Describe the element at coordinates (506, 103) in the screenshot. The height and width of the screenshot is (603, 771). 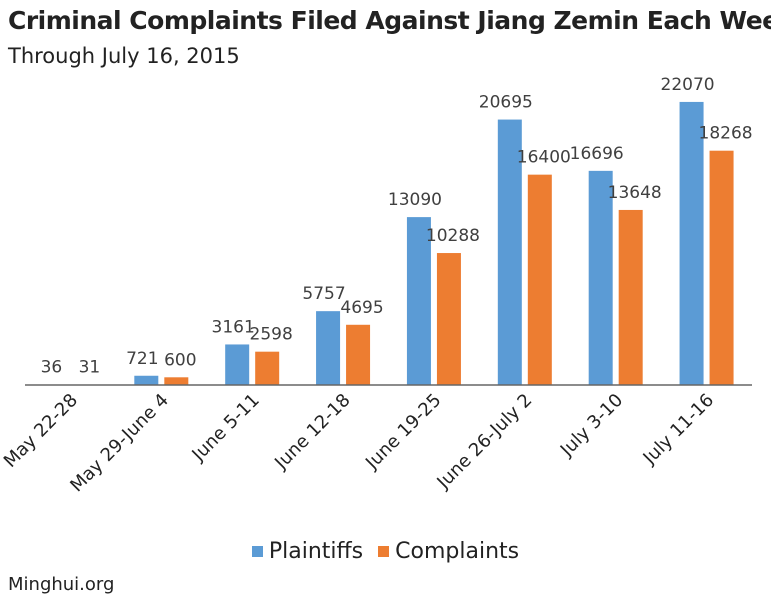
I see `data-label-plaintiffs-6: 20695` at that location.